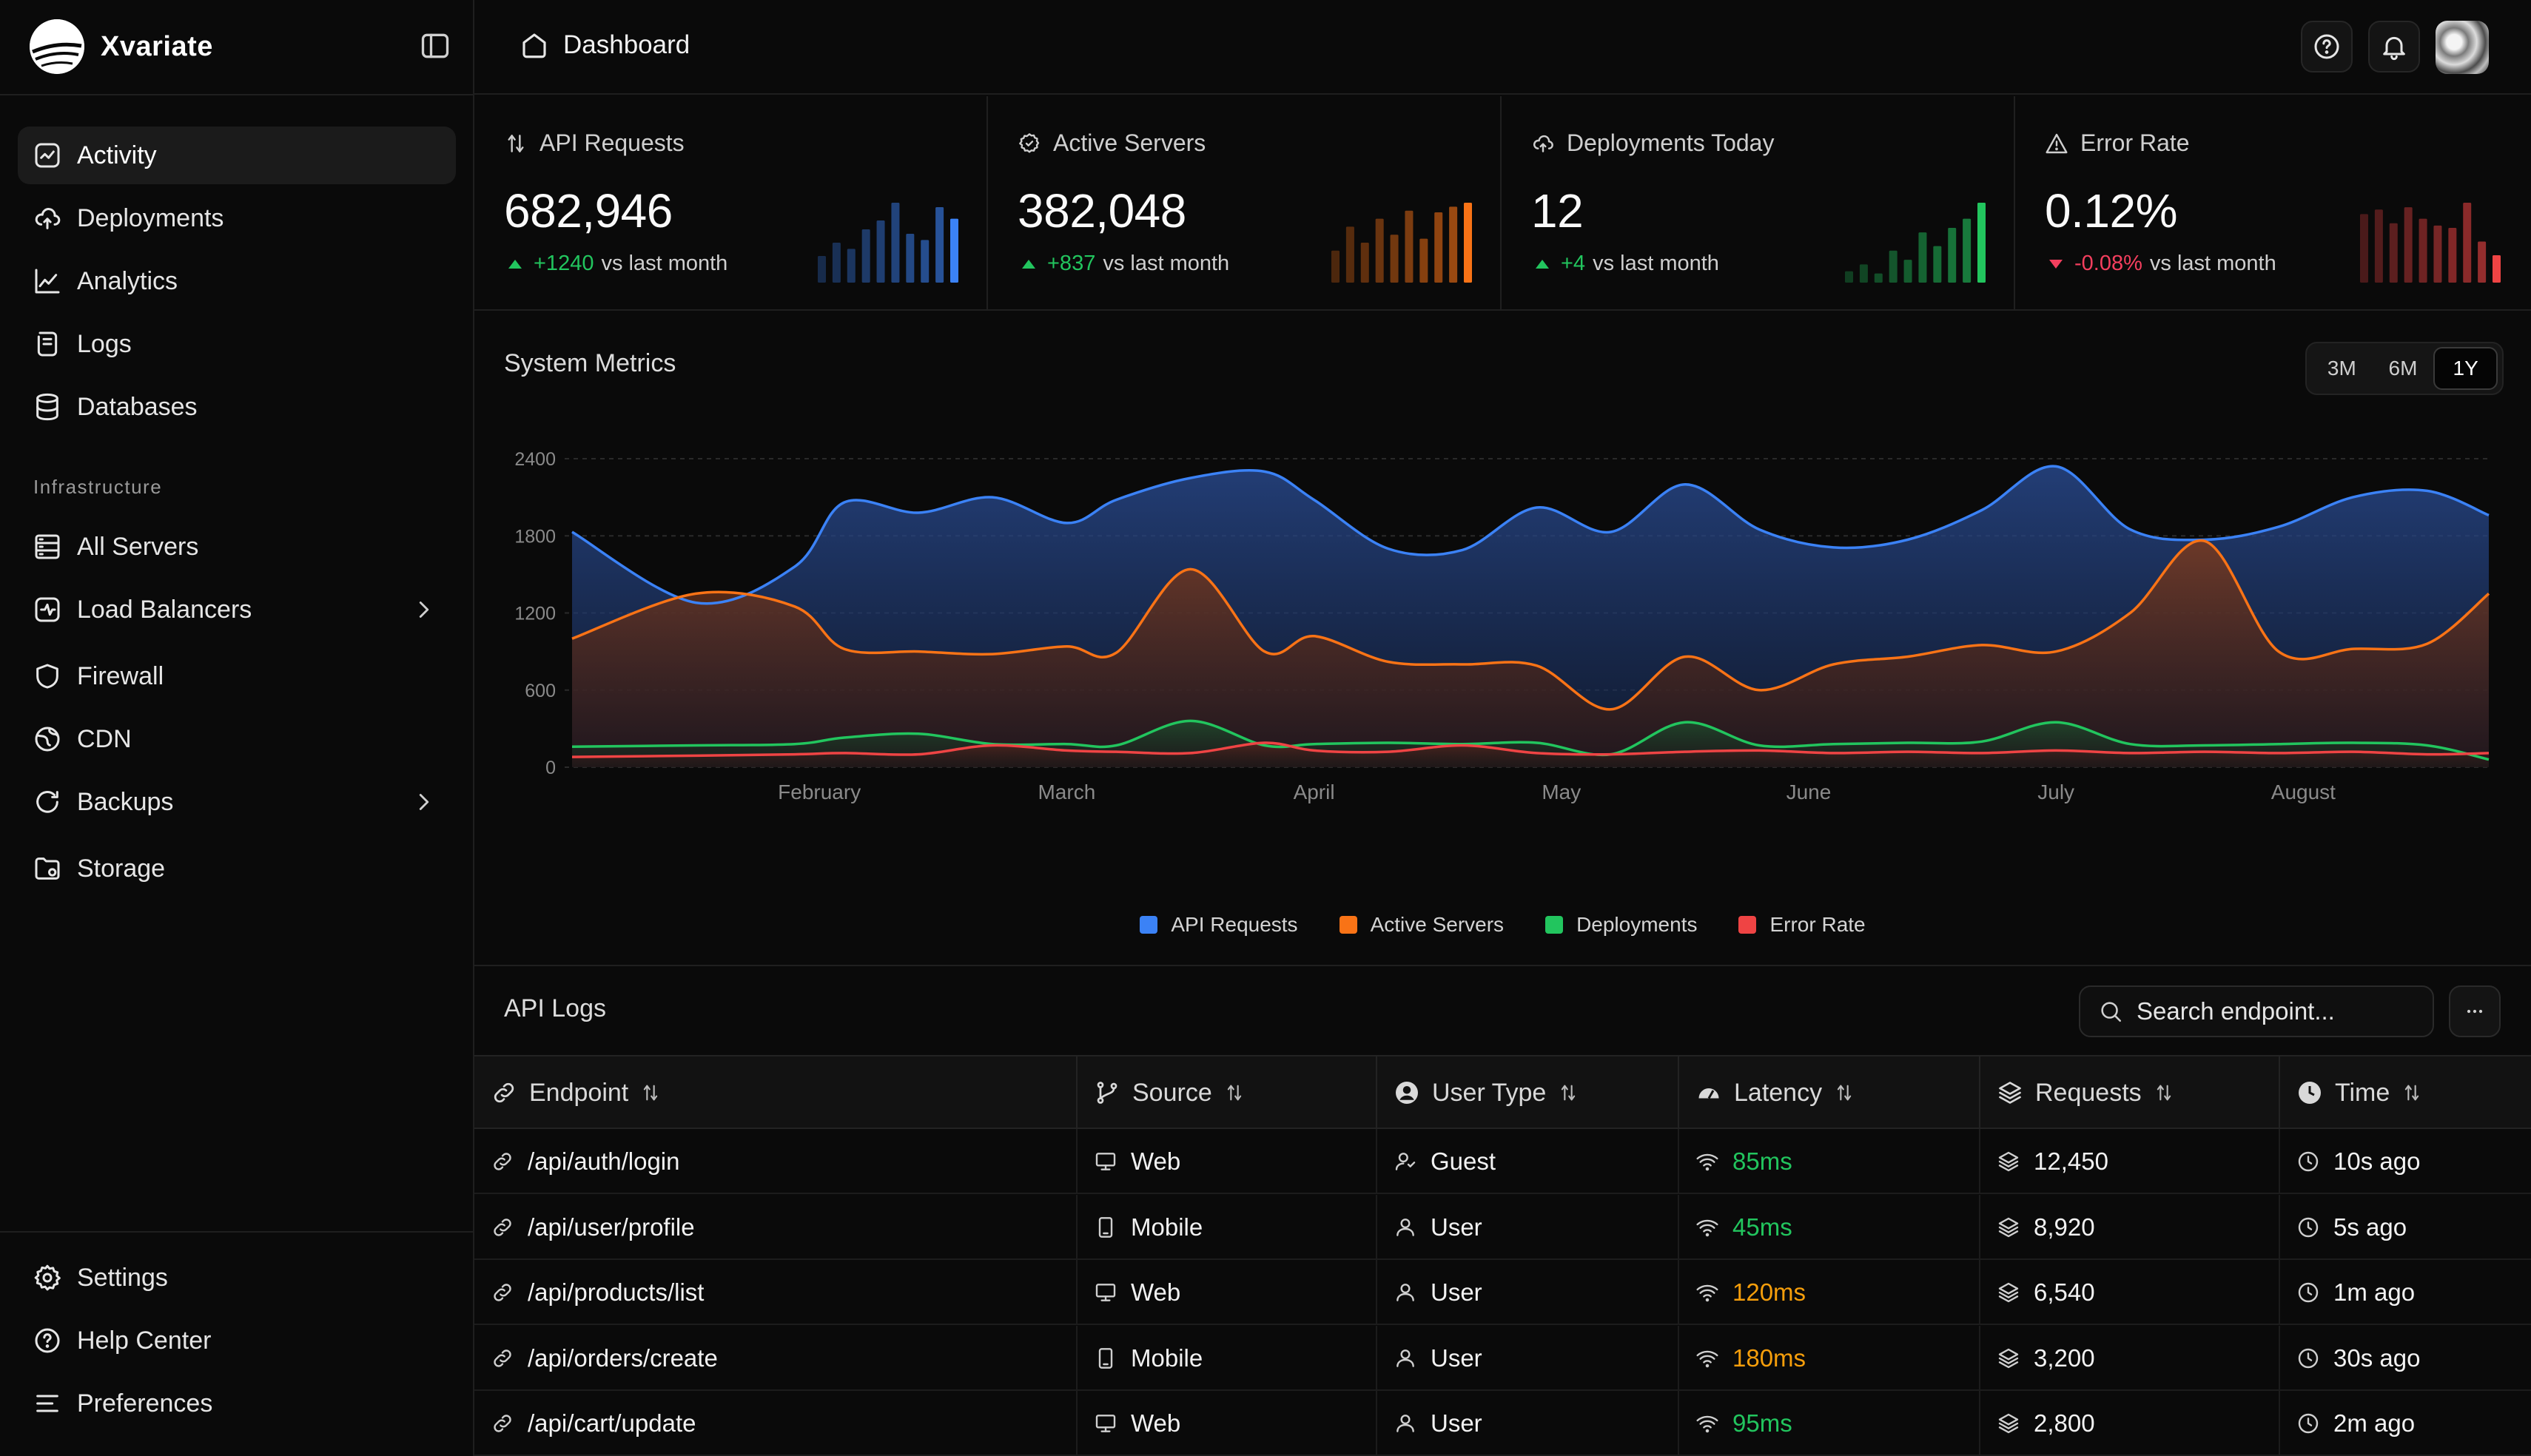 This screenshot has width=2531, height=1456. What do you see at coordinates (1758, 204) in the screenshot?
I see `stat-card-deployments-today: Deployments Today 12 +4 vs last month` at bounding box center [1758, 204].